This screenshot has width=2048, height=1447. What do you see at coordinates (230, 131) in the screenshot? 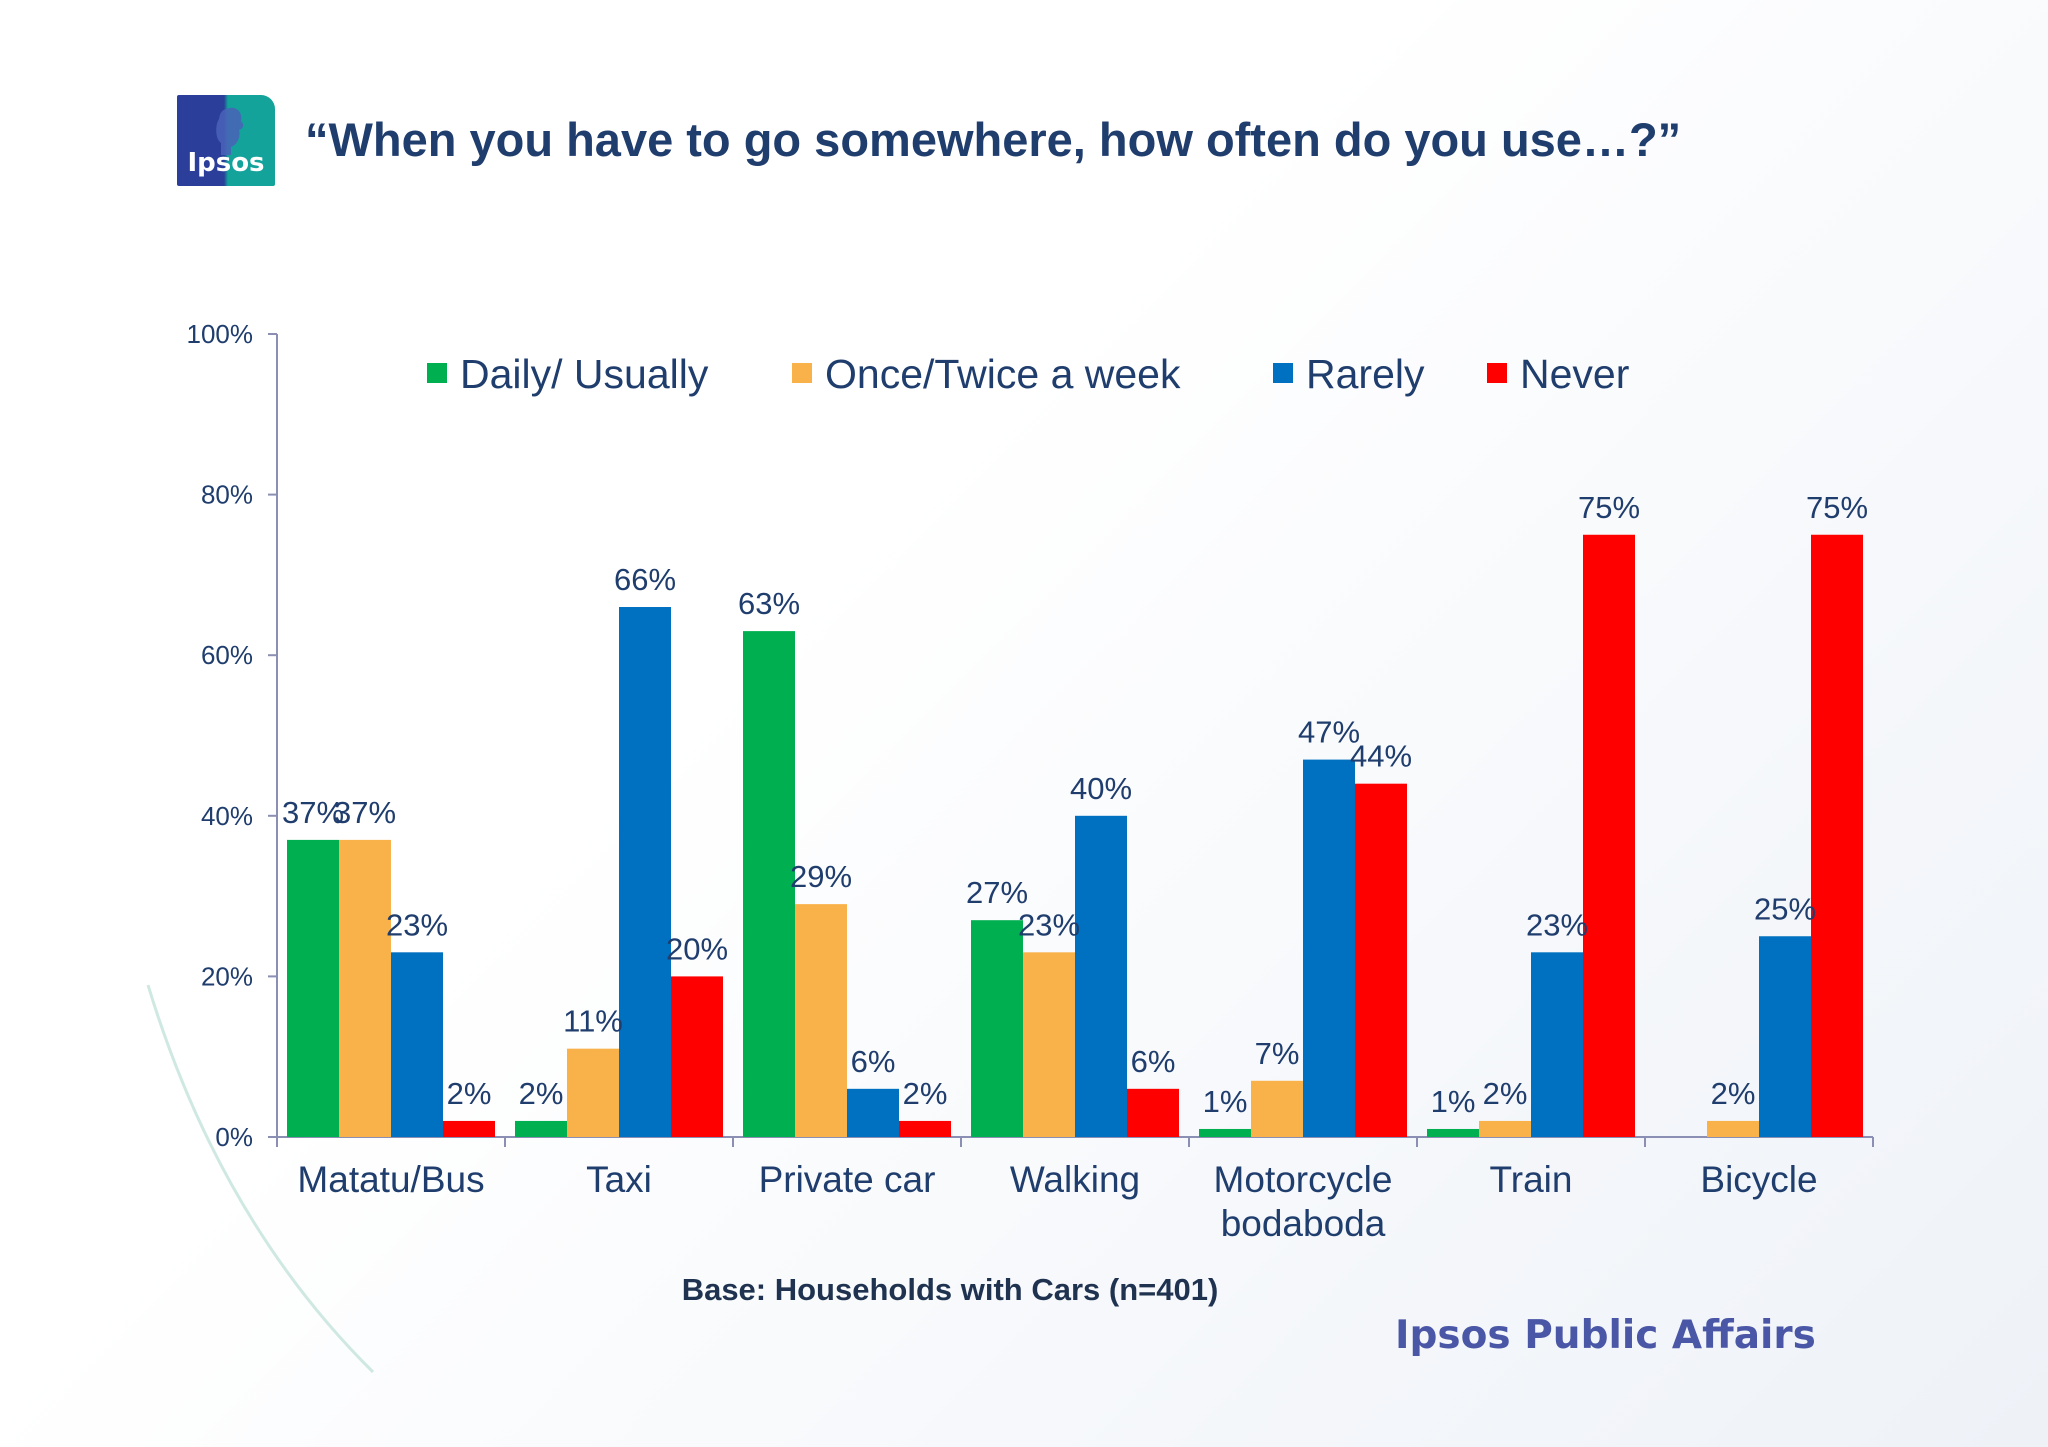
I see `logo-figure-icon` at bounding box center [230, 131].